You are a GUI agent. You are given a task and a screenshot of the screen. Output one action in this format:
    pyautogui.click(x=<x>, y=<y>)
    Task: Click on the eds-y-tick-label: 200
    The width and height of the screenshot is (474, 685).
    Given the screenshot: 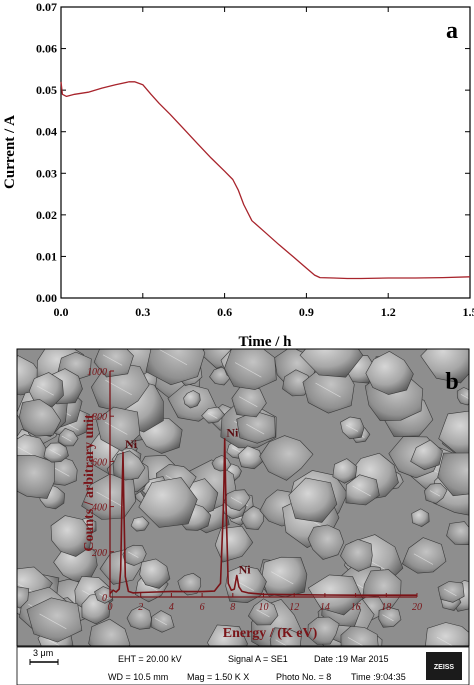 What is the action you would take?
    pyautogui.click(x=99, y=553)
    